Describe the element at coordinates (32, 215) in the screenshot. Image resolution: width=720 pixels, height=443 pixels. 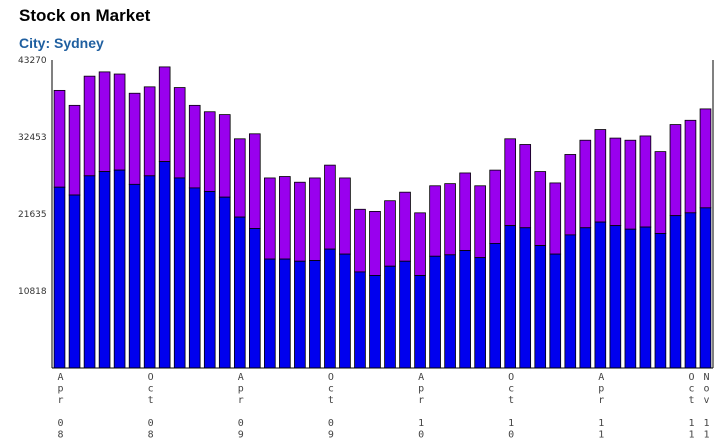
I see `y-tick-label-1: 21635` at that location.